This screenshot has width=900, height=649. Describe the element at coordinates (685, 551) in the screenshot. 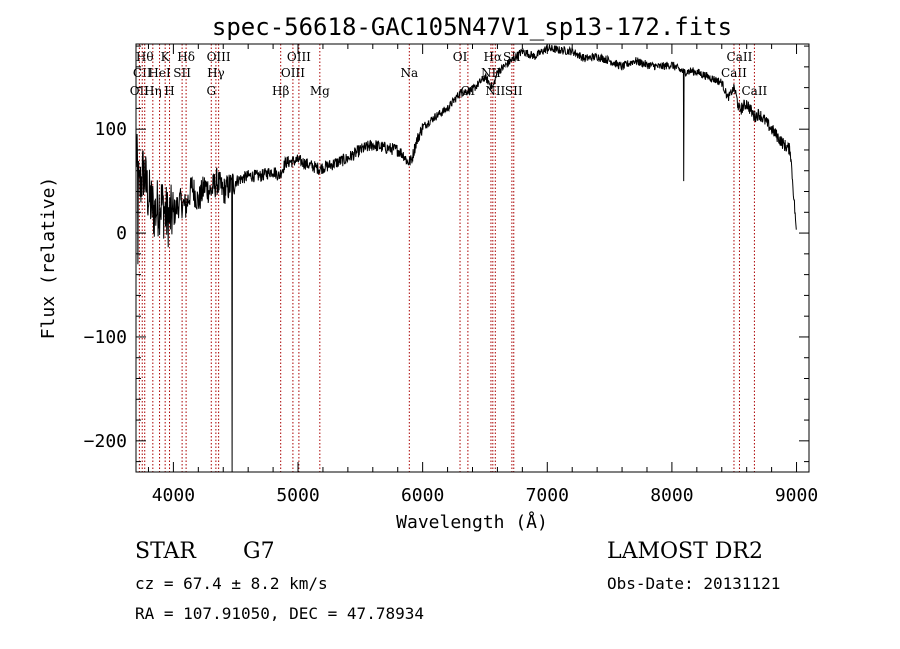

I see `survey-label: LAMOST DR2` at that location.